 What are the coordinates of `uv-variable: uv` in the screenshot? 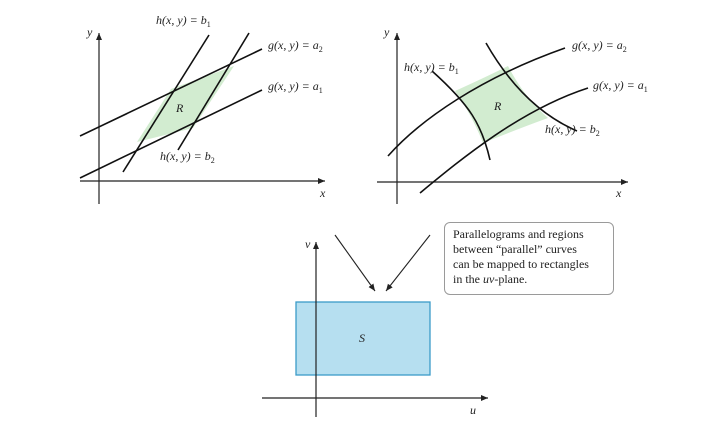 It's located at (489, 279).